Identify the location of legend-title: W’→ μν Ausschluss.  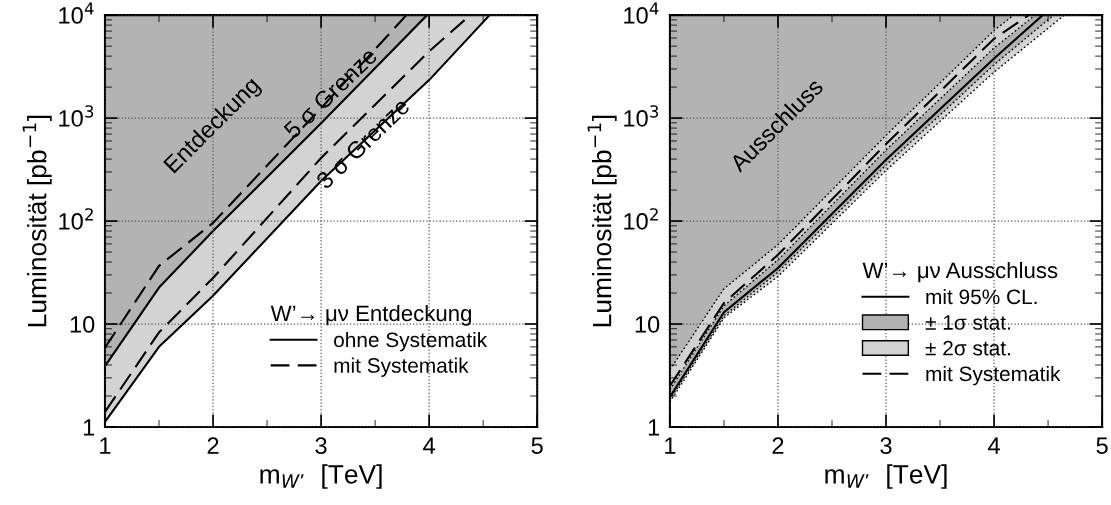
(960, 272).